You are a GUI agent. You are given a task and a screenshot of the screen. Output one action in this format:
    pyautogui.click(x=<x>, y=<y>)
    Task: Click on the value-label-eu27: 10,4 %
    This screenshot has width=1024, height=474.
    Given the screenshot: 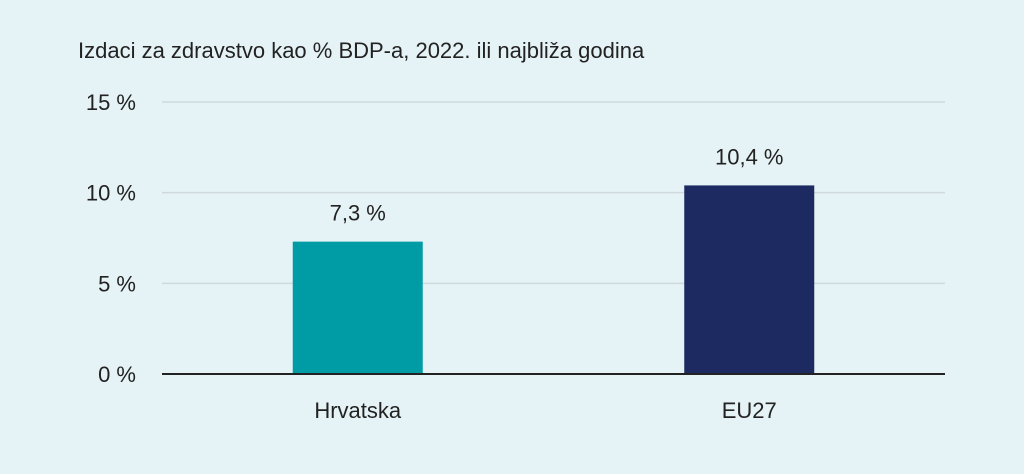 What is the action you would take?
    pyautogui.click(x=749, y=156)
    